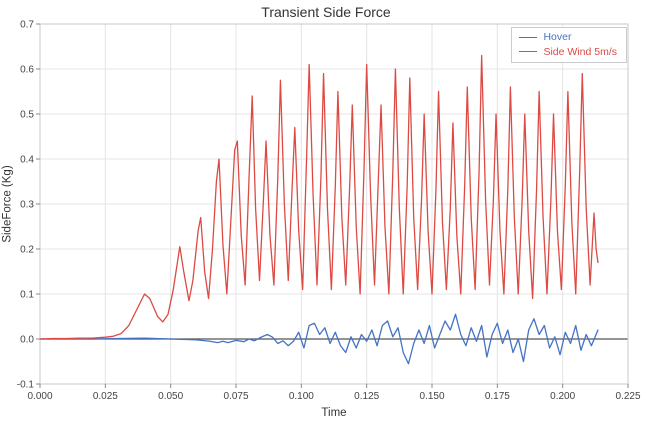  What do you see at coordinates (8, 204) in the screenshot?
I see `y-axis-label: SideForce (Kg)` at bounding box center [8, 204].